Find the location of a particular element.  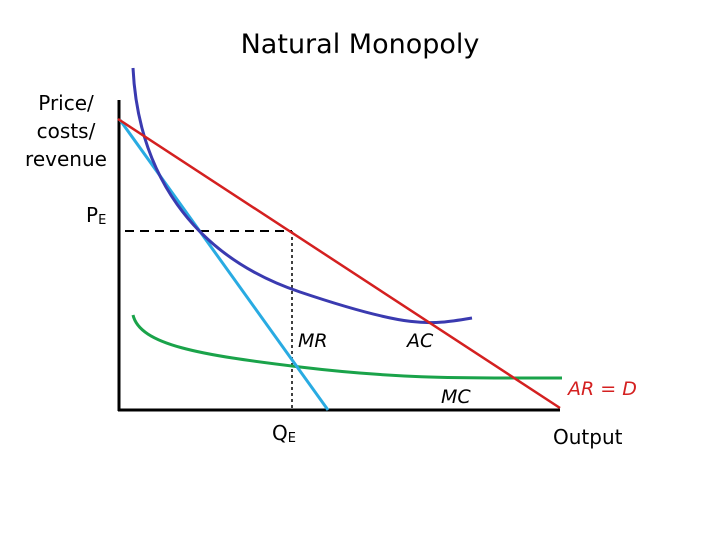

mc-label: MC is located at coordinates (456, 397).